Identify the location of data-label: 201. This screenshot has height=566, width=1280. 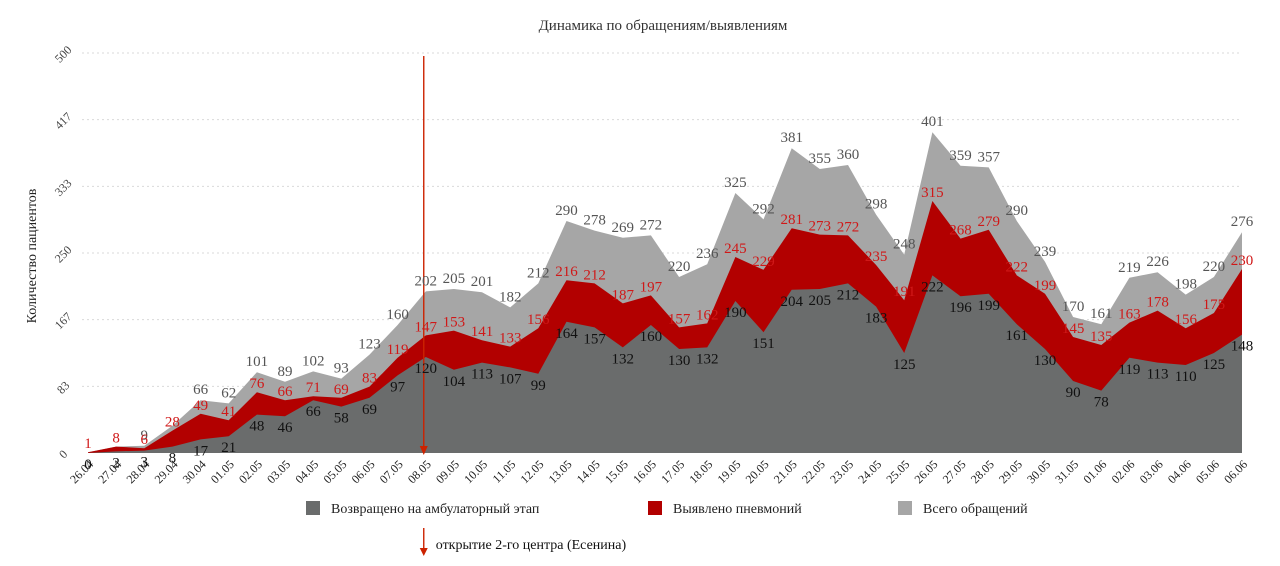
(482, 282).